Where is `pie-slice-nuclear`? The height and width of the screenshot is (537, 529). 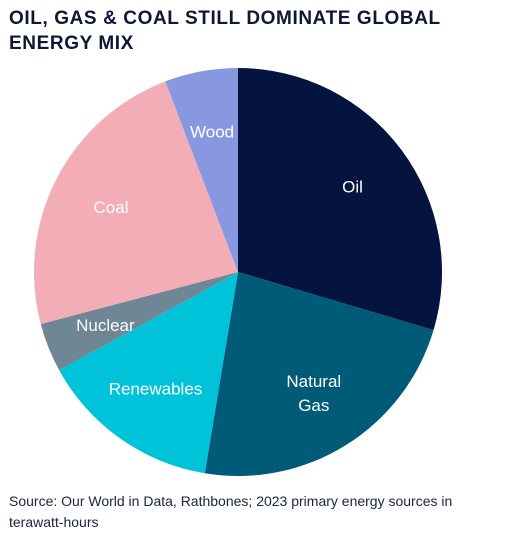 pie-slice-nuclear is located at coordinates (139, 321).